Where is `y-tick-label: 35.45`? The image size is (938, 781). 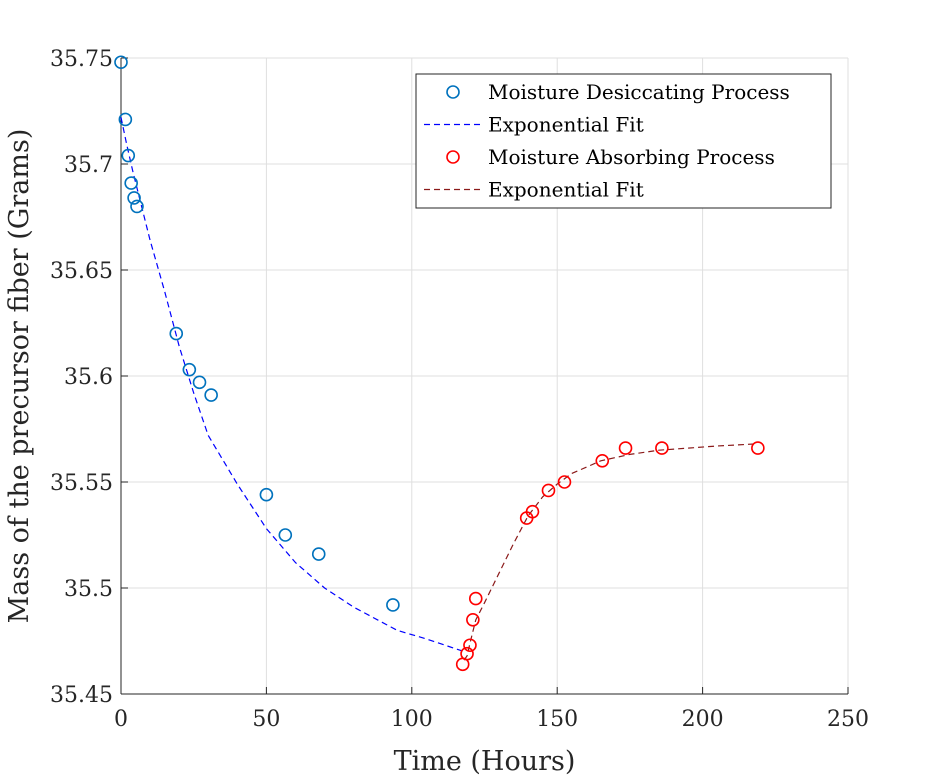
y-tick-label: 35.45 is located at coordinates (81, 695).